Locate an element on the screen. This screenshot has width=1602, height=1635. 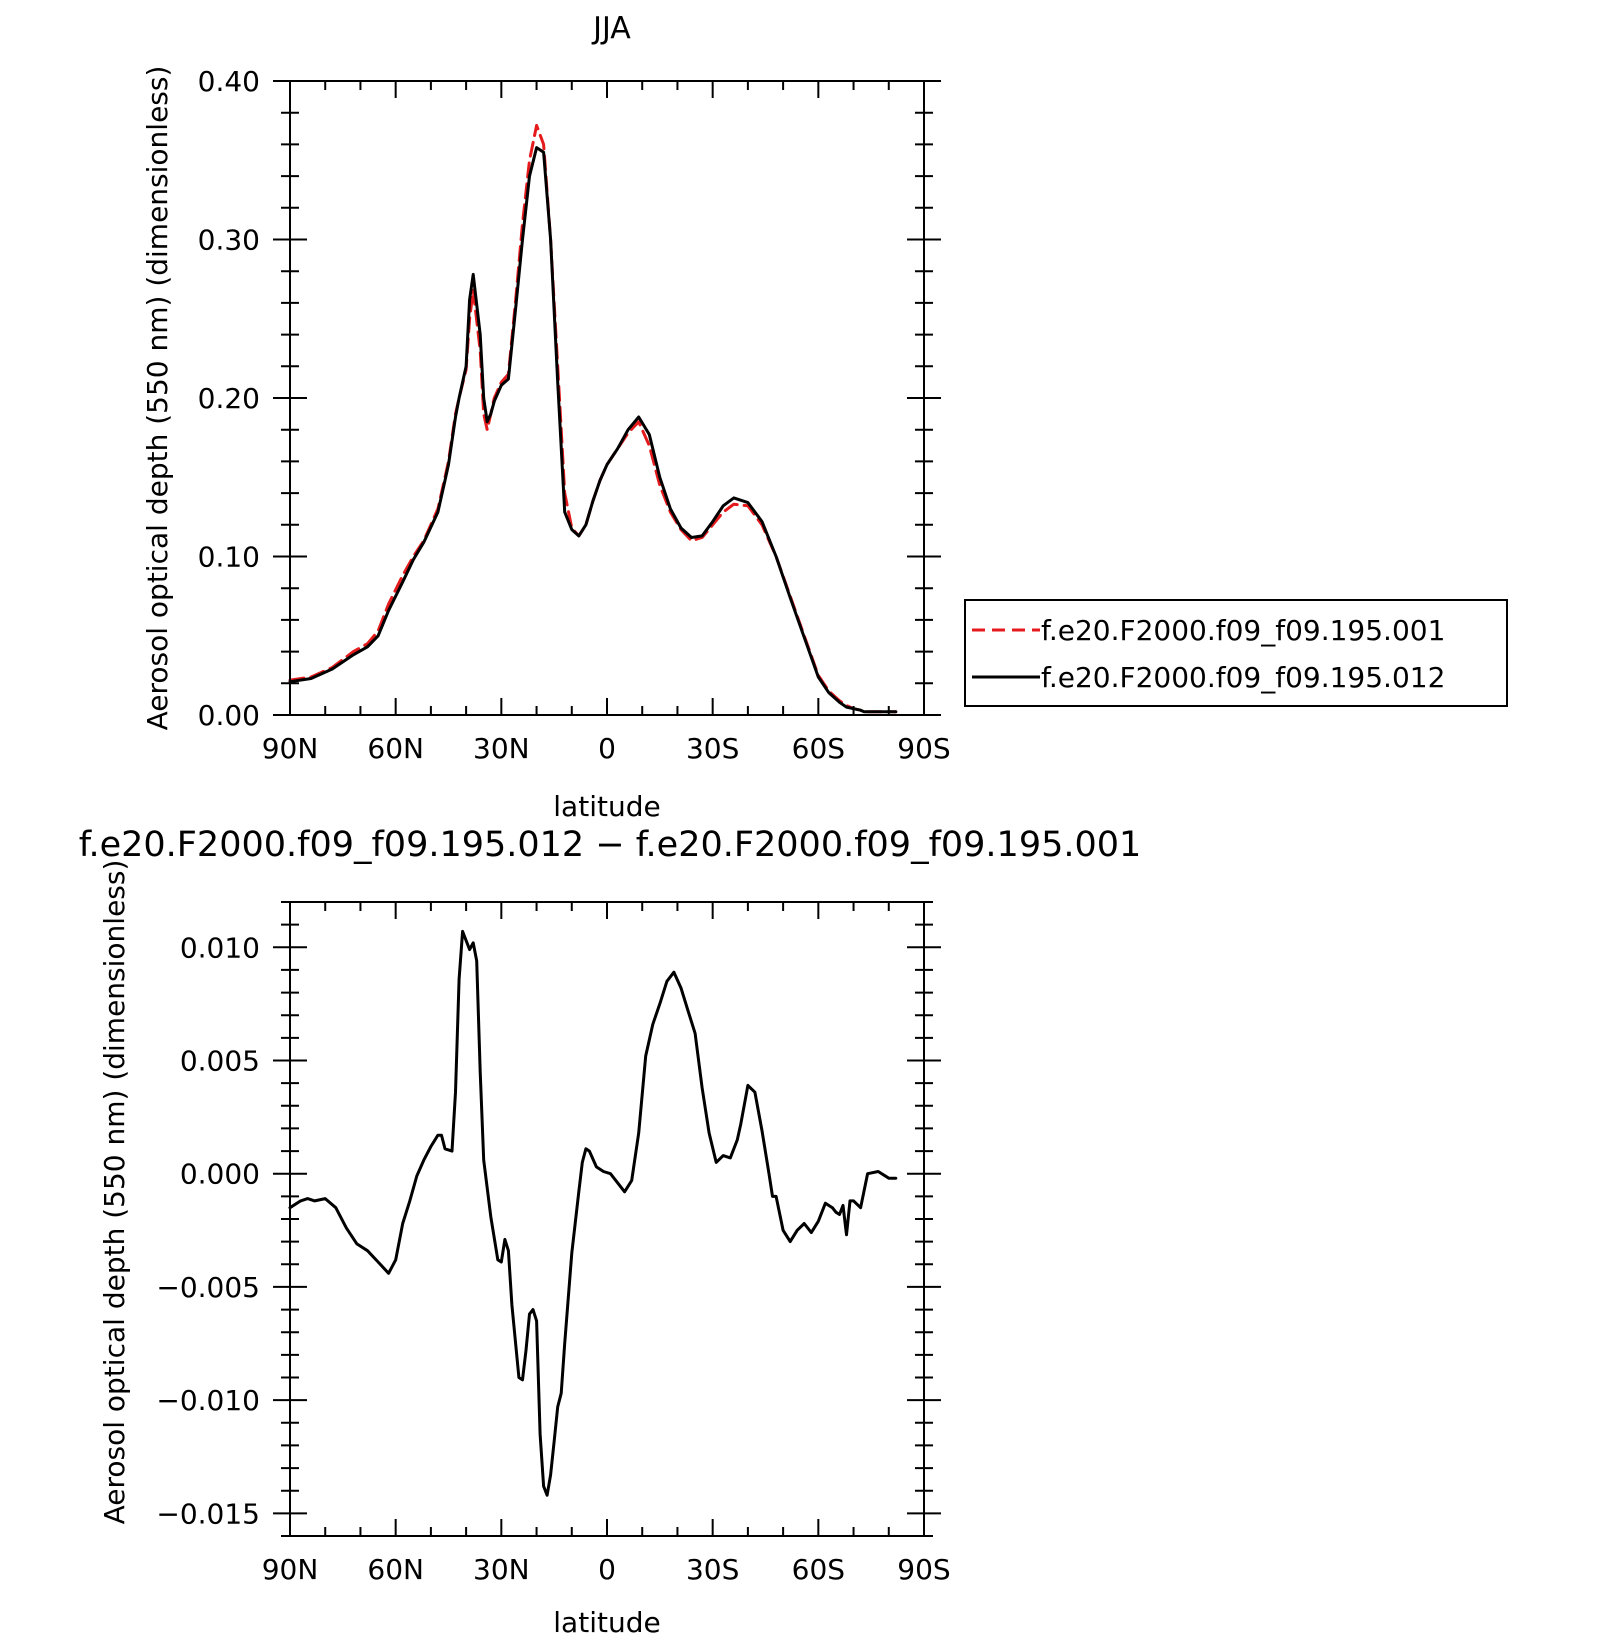
bottom-x-tick-label: 60S is located at coordinates (818, 1569).